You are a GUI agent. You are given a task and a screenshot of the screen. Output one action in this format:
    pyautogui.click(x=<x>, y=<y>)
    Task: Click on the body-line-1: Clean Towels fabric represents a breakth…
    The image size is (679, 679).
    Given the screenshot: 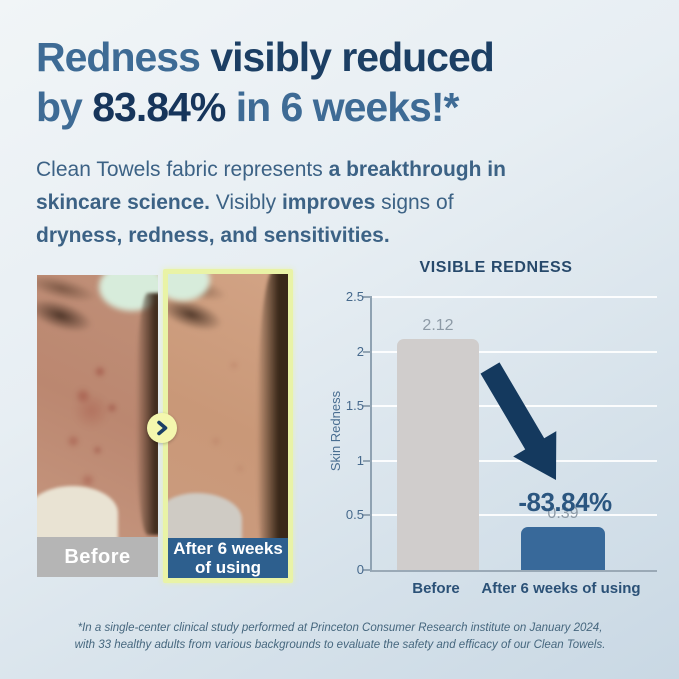 What is the action you would take?
    pyautogui.click(x=326, y=169)
    